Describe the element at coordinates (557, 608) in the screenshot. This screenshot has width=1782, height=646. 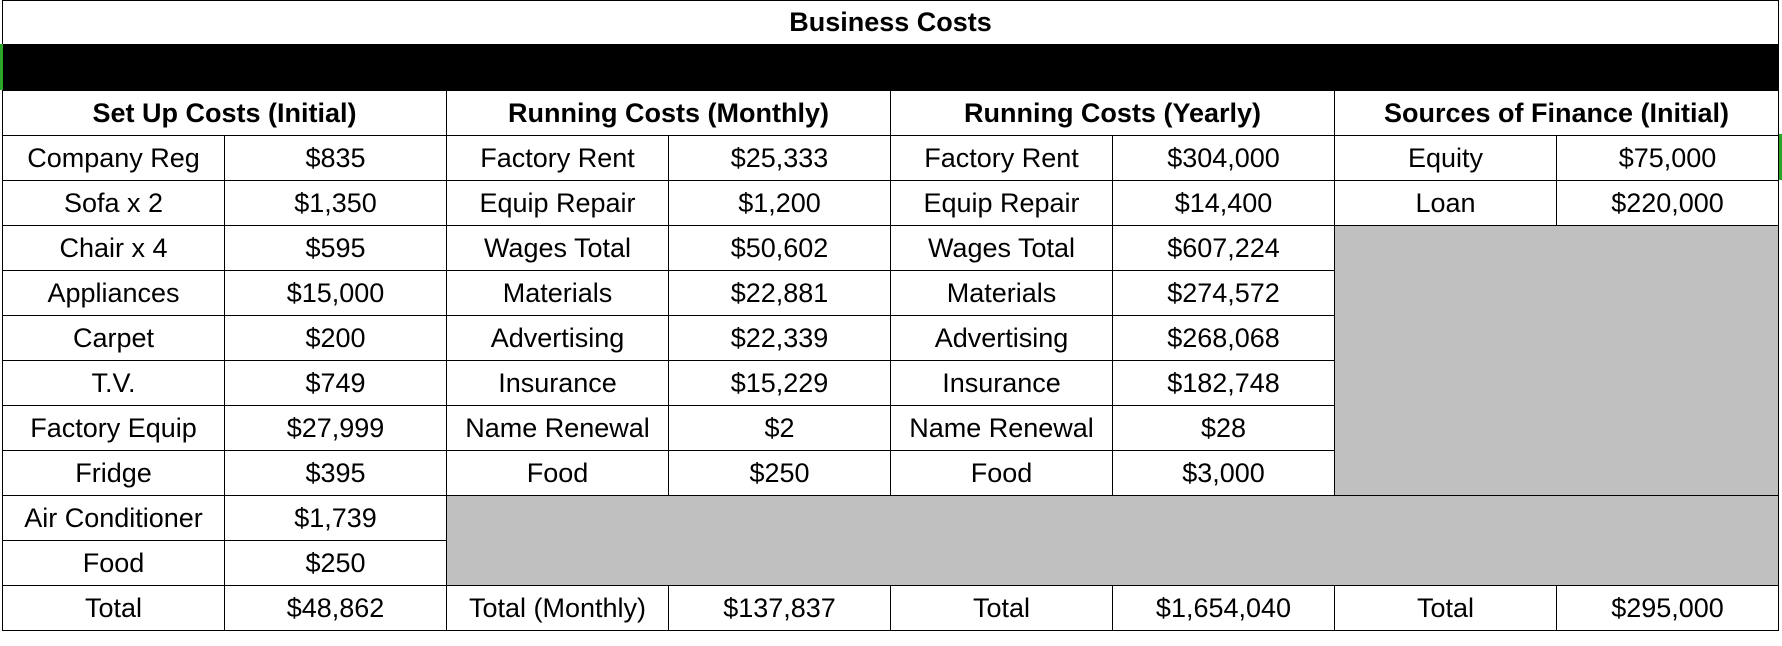
I see `monthly-total-label: Total (Monthly)` at that location.